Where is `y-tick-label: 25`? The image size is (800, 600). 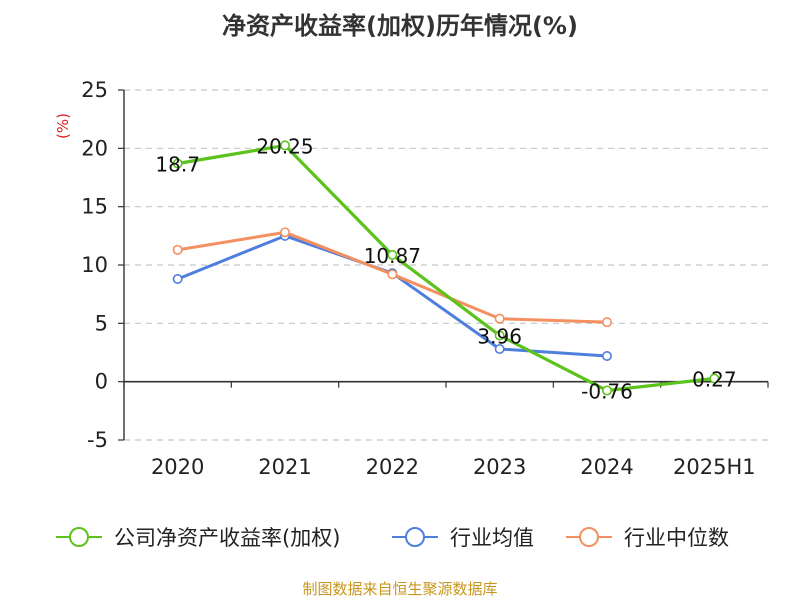 y-tick-label: 25 is located at coordinates (94, 90).